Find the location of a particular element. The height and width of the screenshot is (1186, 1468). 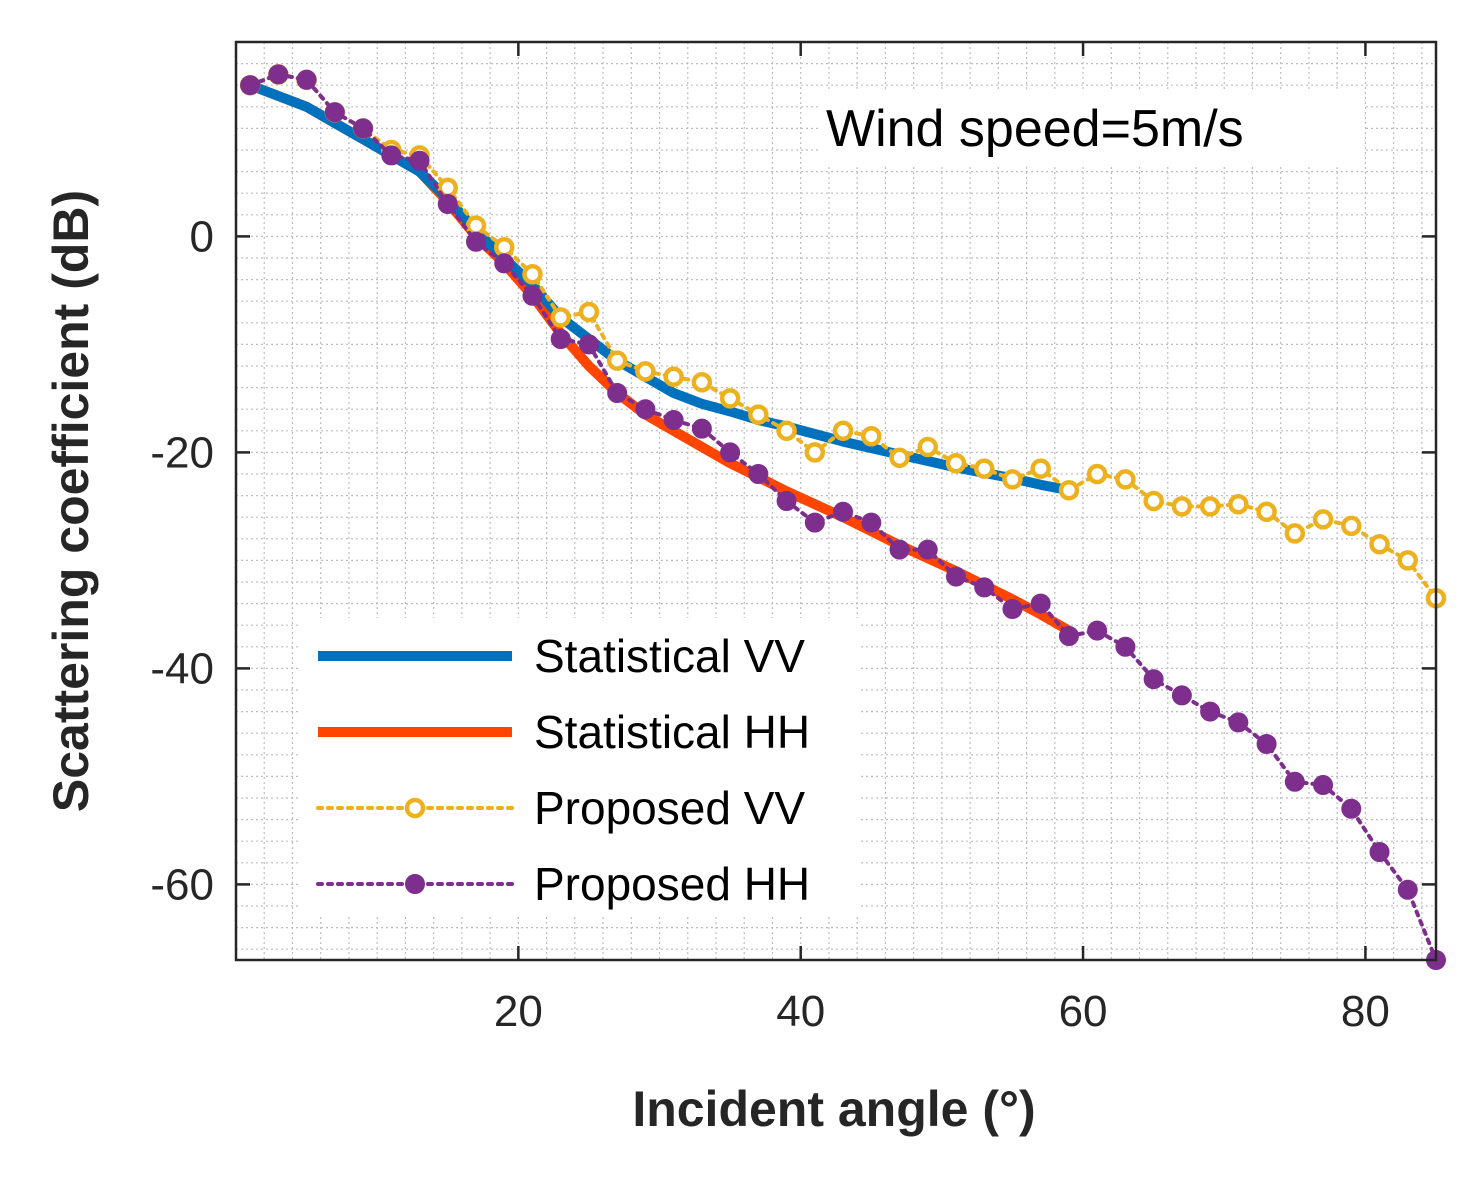

legend-marker-proposed-vv is located at coordinates (415, 808).